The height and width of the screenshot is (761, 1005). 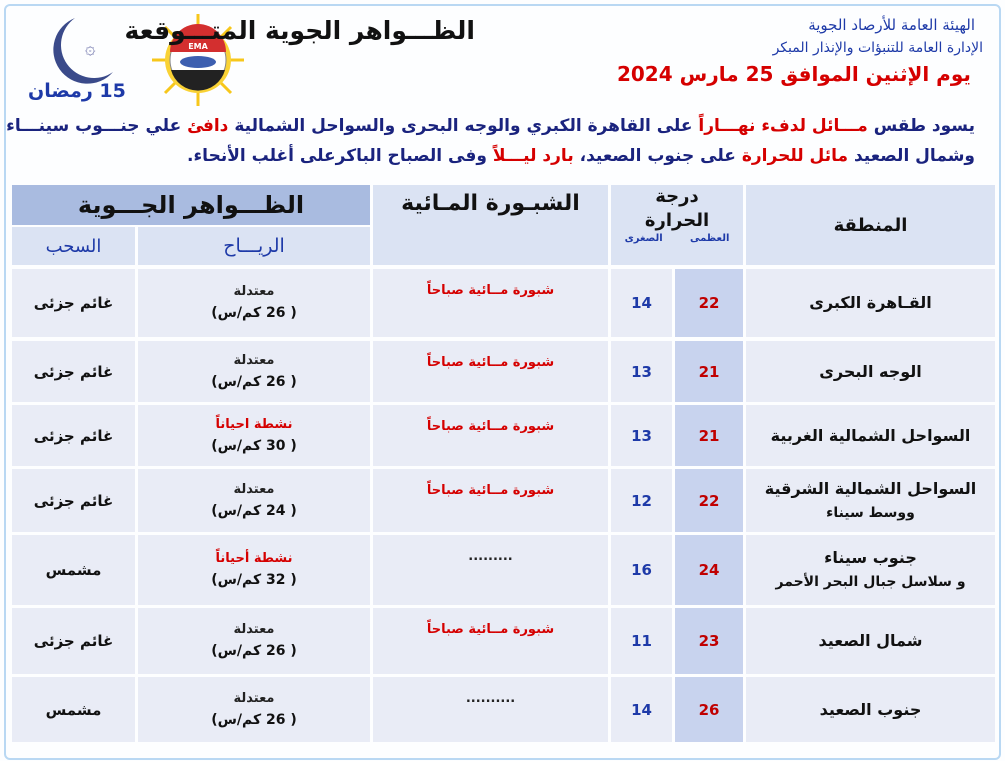 What do you see at coordinates (657, 156) in the screenshot?
I see `summary-text: على جنوب الصعيد،` at bounding box center [657, 156].